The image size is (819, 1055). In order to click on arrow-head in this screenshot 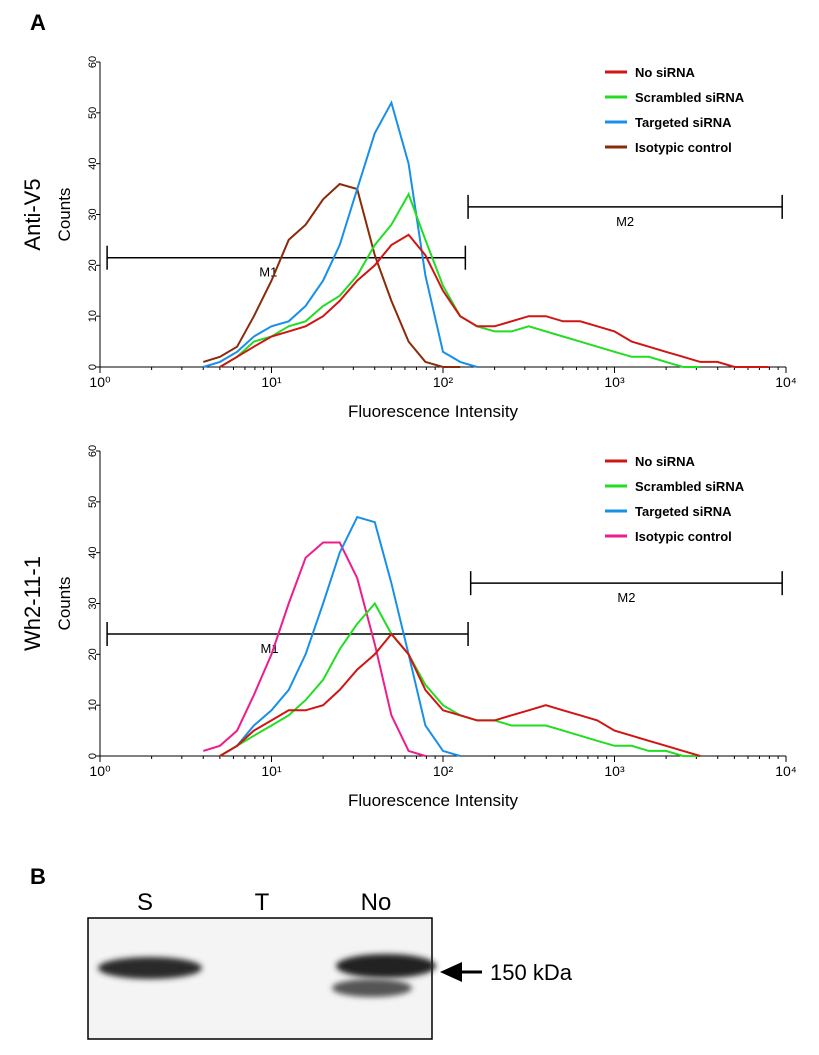, I will do `click(451, 972)`.